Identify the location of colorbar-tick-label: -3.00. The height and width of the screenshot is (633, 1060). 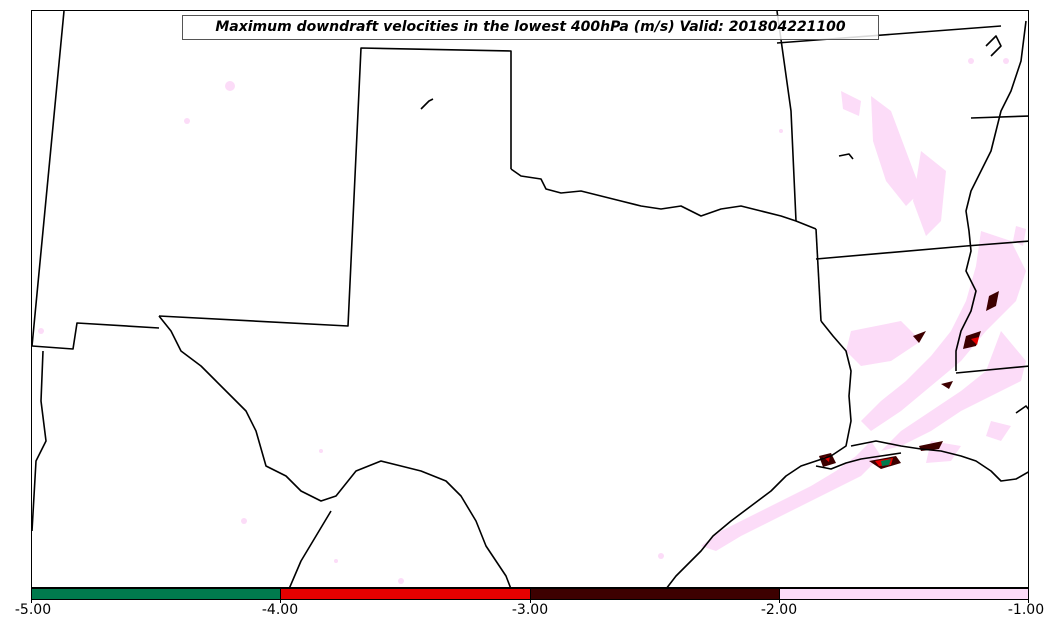
(530, 610).